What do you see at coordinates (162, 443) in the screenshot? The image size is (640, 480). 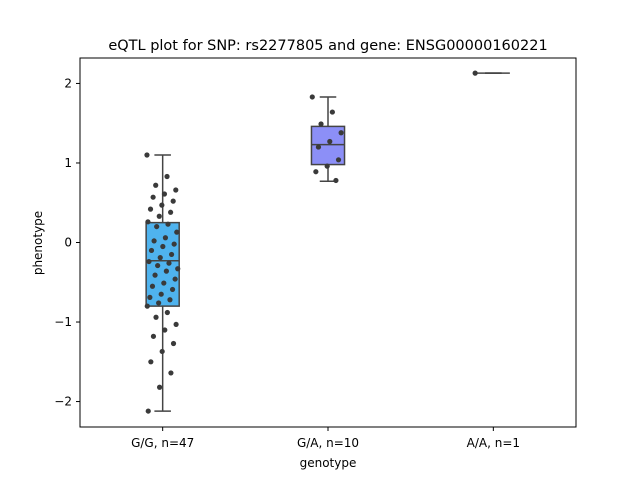 I see `x-tick-label: G/G, n=47` at bounding box center [162, 443].